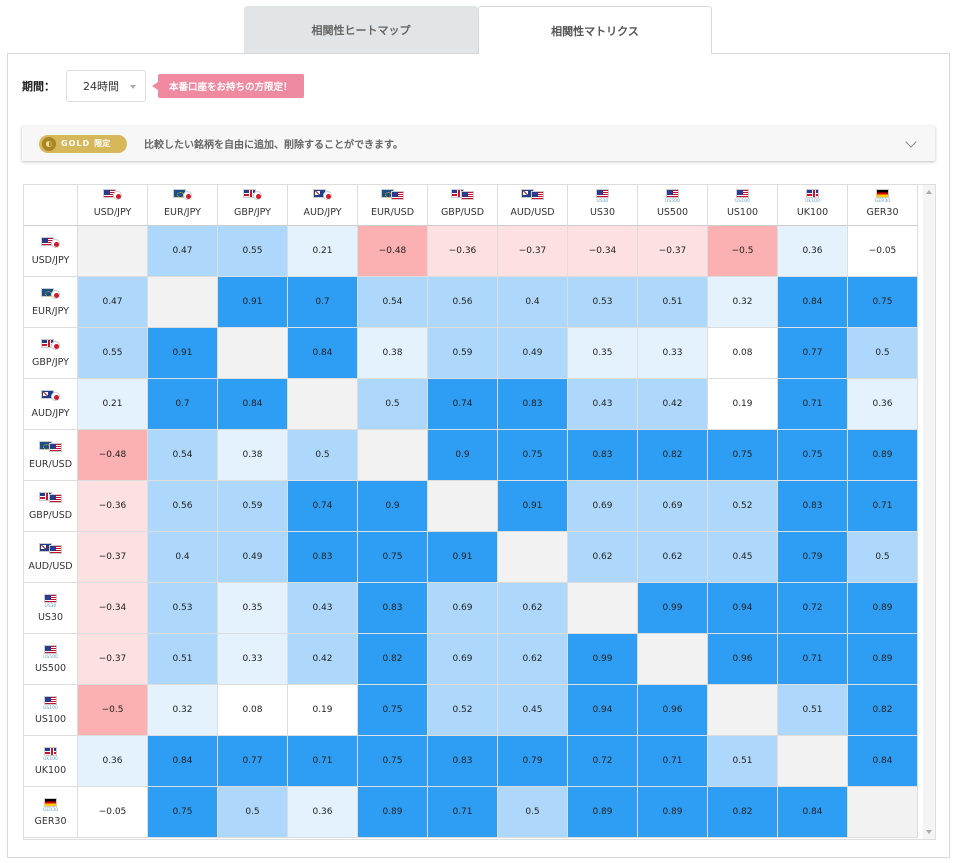 This screenshot has width=965, height=863. Describe the element at coordinates (38, 86) in the screenshot. I see `period-label: 期間：` at that location.